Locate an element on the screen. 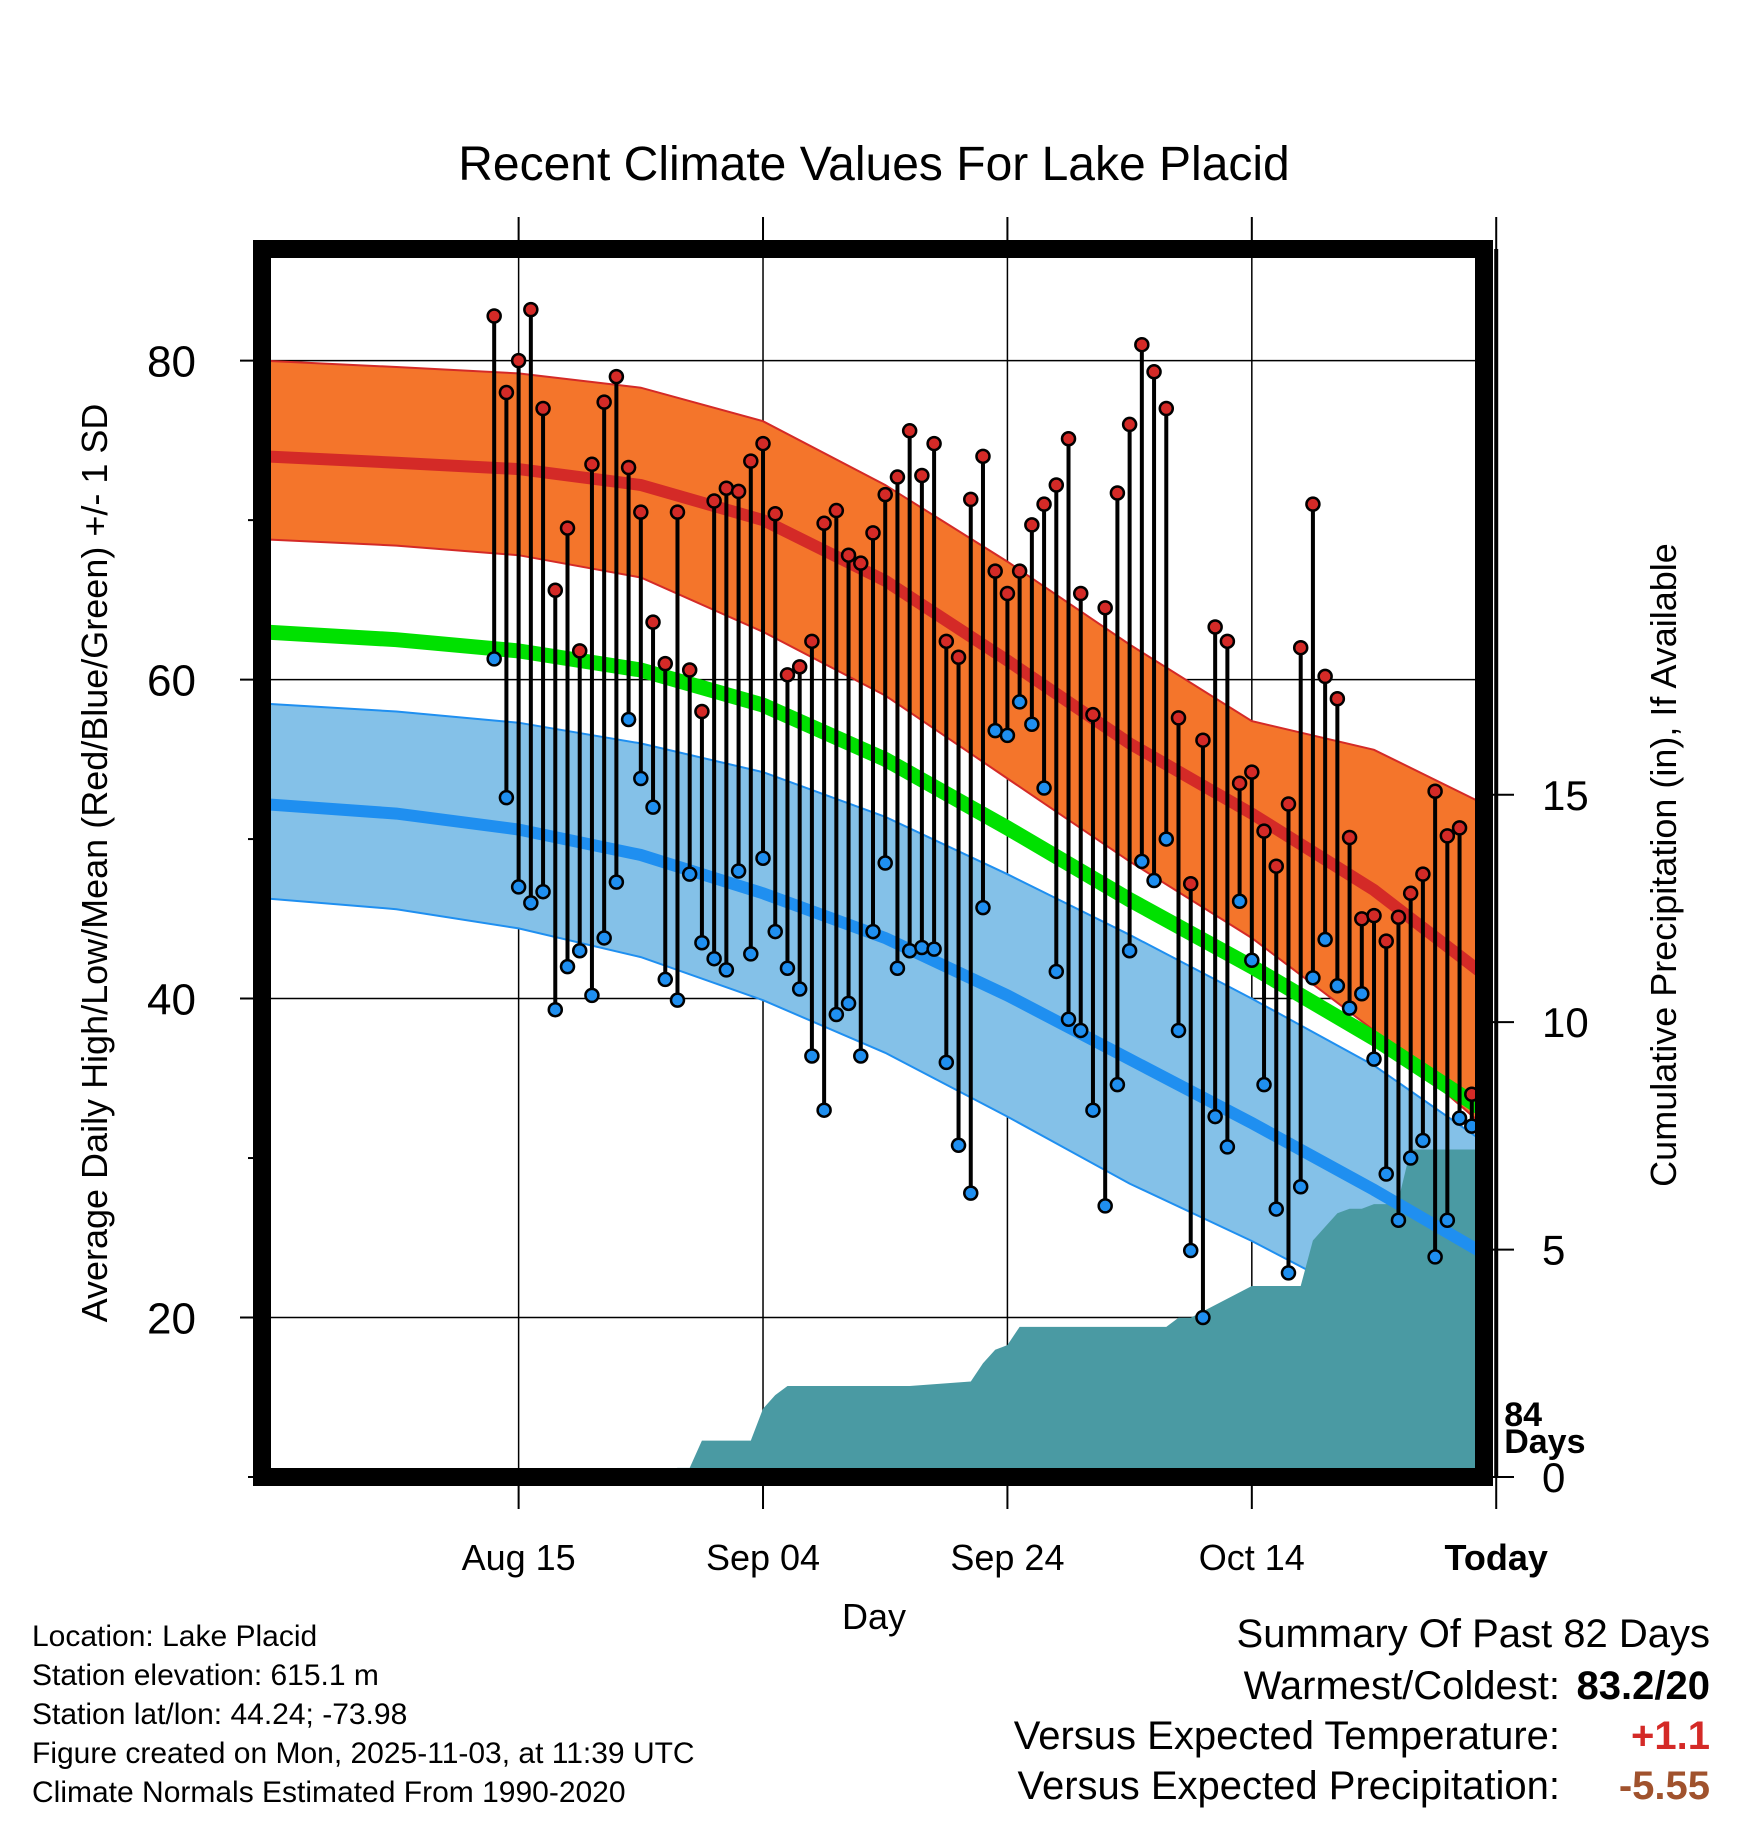  y-tick-label: 80 is located at coordinates (171, 362).